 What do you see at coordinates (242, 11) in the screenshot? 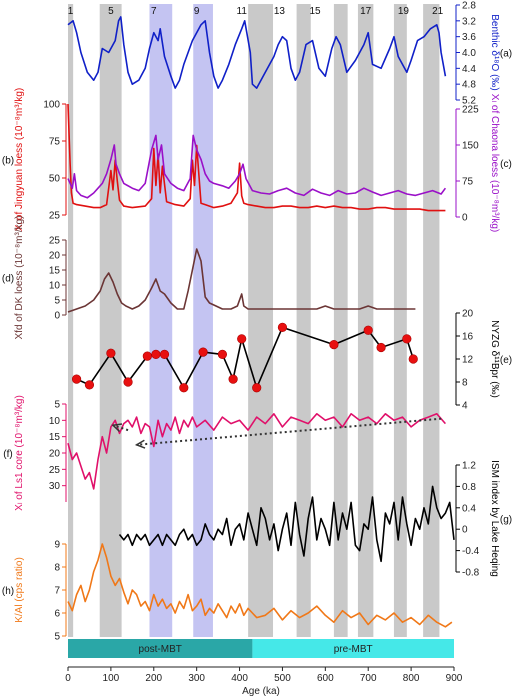
I see `mis-label-11: 11` at bounding box center [242, 11].